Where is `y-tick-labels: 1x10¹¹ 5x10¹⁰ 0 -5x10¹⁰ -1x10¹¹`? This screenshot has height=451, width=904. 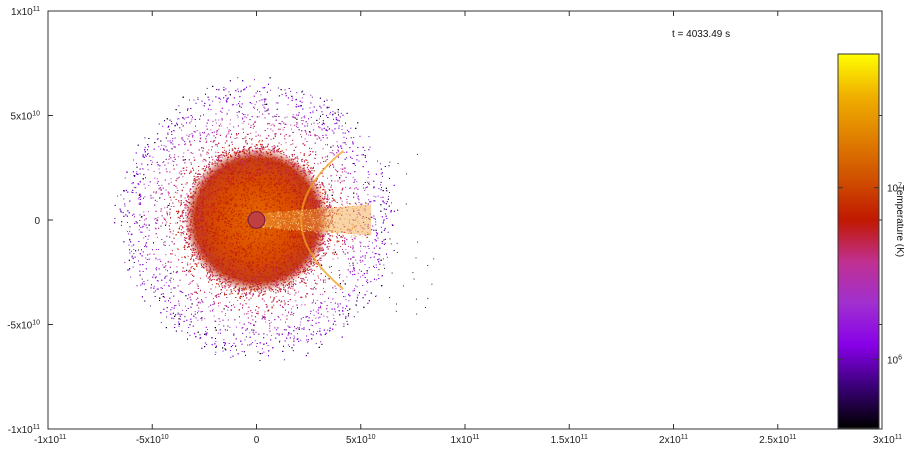
y-tick-labels: 1x10¹¹ 5x10¹⁰ 0 -5x10¹⁰ -1x10¹¹ is located at coordinates (23, 221).